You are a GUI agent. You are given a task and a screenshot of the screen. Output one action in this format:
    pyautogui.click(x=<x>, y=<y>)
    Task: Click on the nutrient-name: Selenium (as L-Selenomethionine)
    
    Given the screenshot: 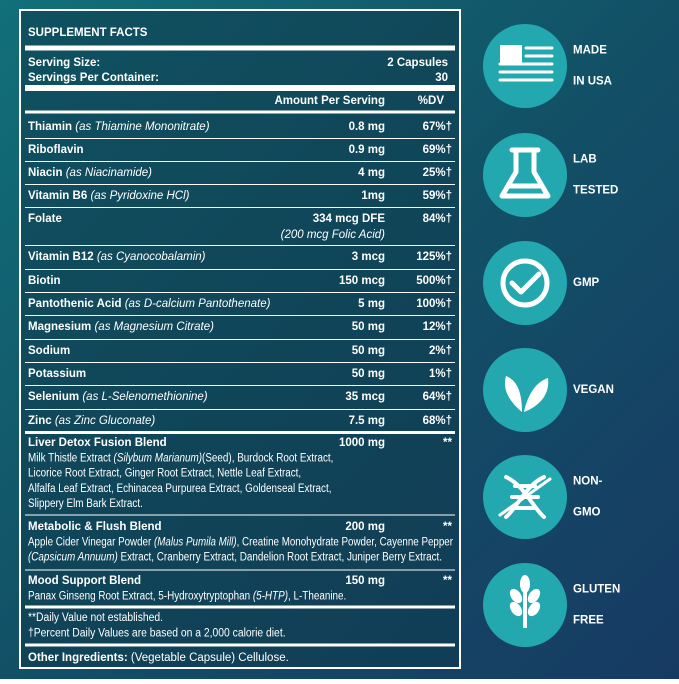 What is the action you would take?
    pyautogui.click(x=118, y=397)
    